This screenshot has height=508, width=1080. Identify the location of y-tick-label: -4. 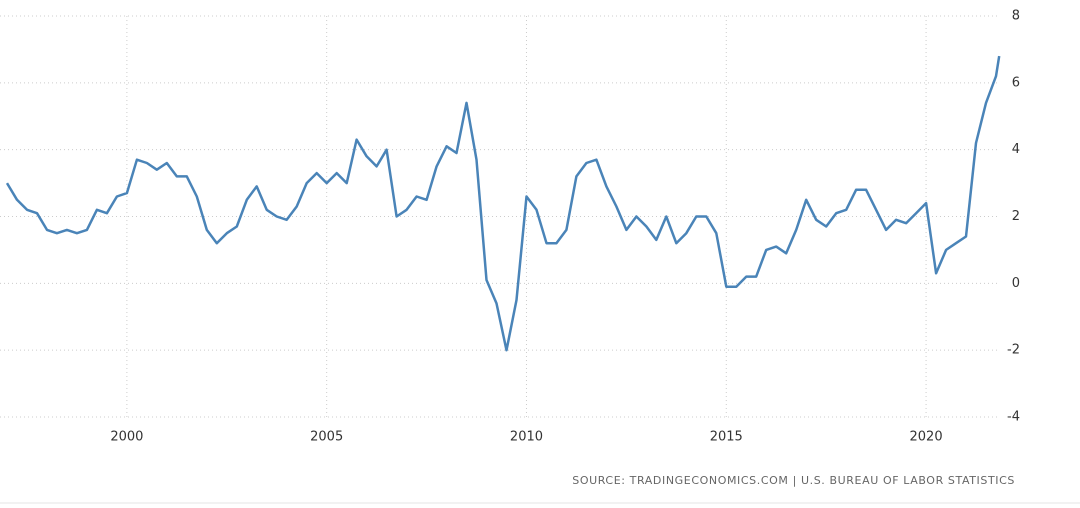
(1013, 417).